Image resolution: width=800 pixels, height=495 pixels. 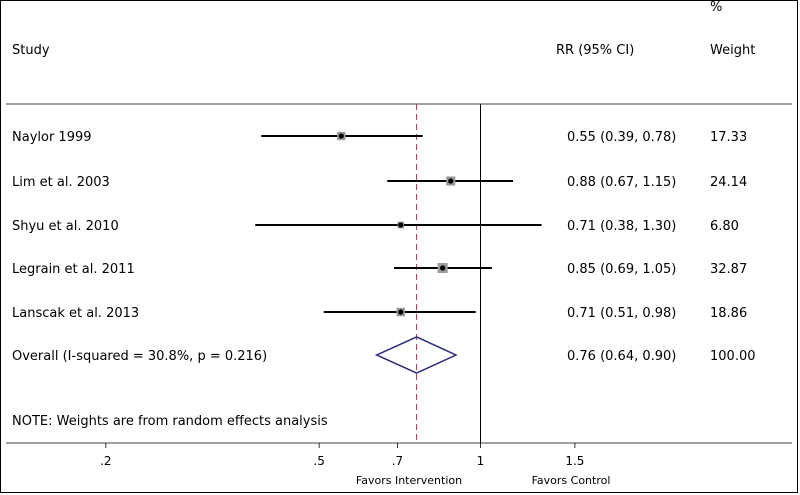 What do you see at coordinates (31, 50) in the screenshot?
I see `header-study: Study` at bounding box center [31, 50].